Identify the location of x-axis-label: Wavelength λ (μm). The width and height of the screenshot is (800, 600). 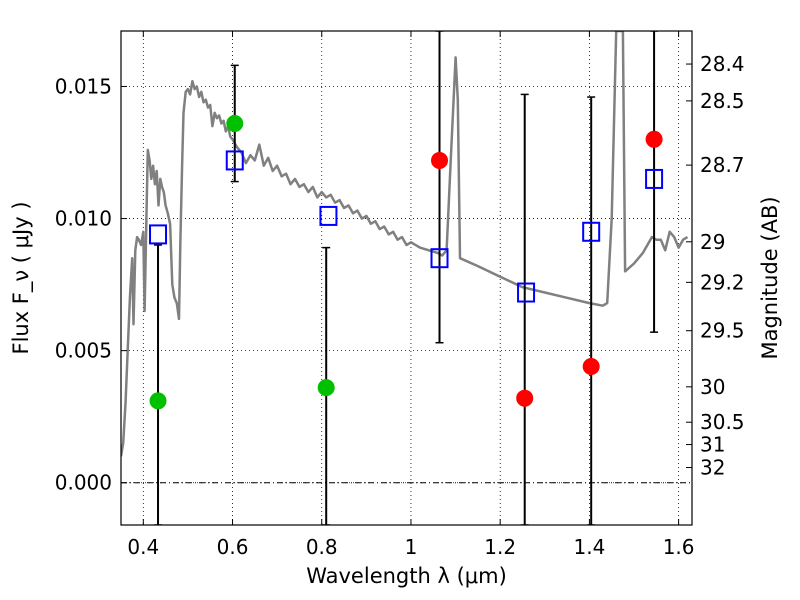
(406, 576).